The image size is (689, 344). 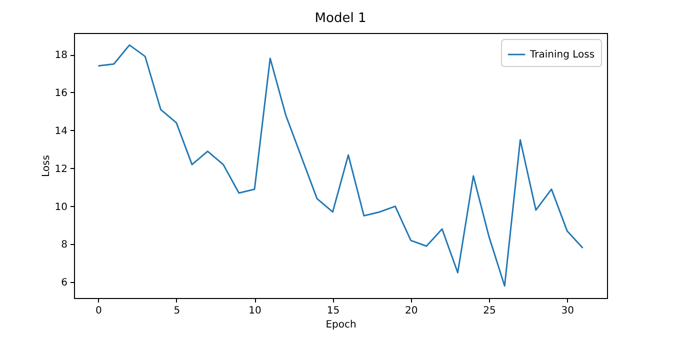 What do you see at coordinates (489, 311) in the screenshot?
I see `x-tick-label: 25` at bounding box center [489, 311].